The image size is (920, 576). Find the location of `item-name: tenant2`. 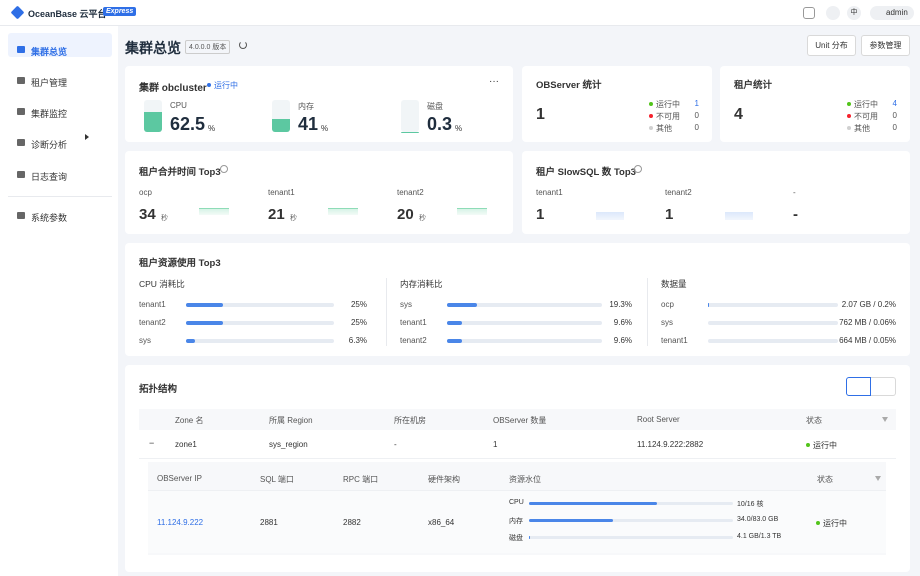

item-name: tenant2 is located at coordinates (410, 192).